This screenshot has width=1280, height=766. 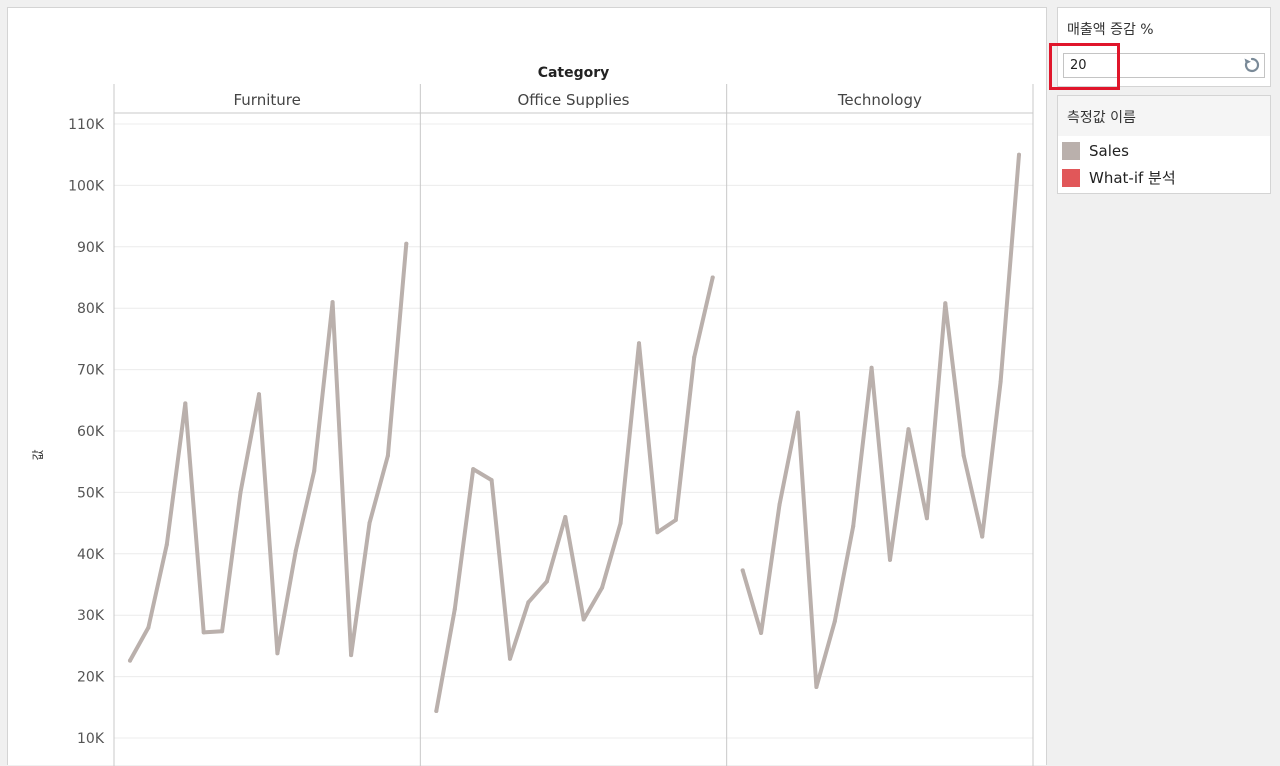 What do you see at coordinates (91, 739) in the screenshot?
I see `y-tick-label: 10K` at bounding box center [91, 739].